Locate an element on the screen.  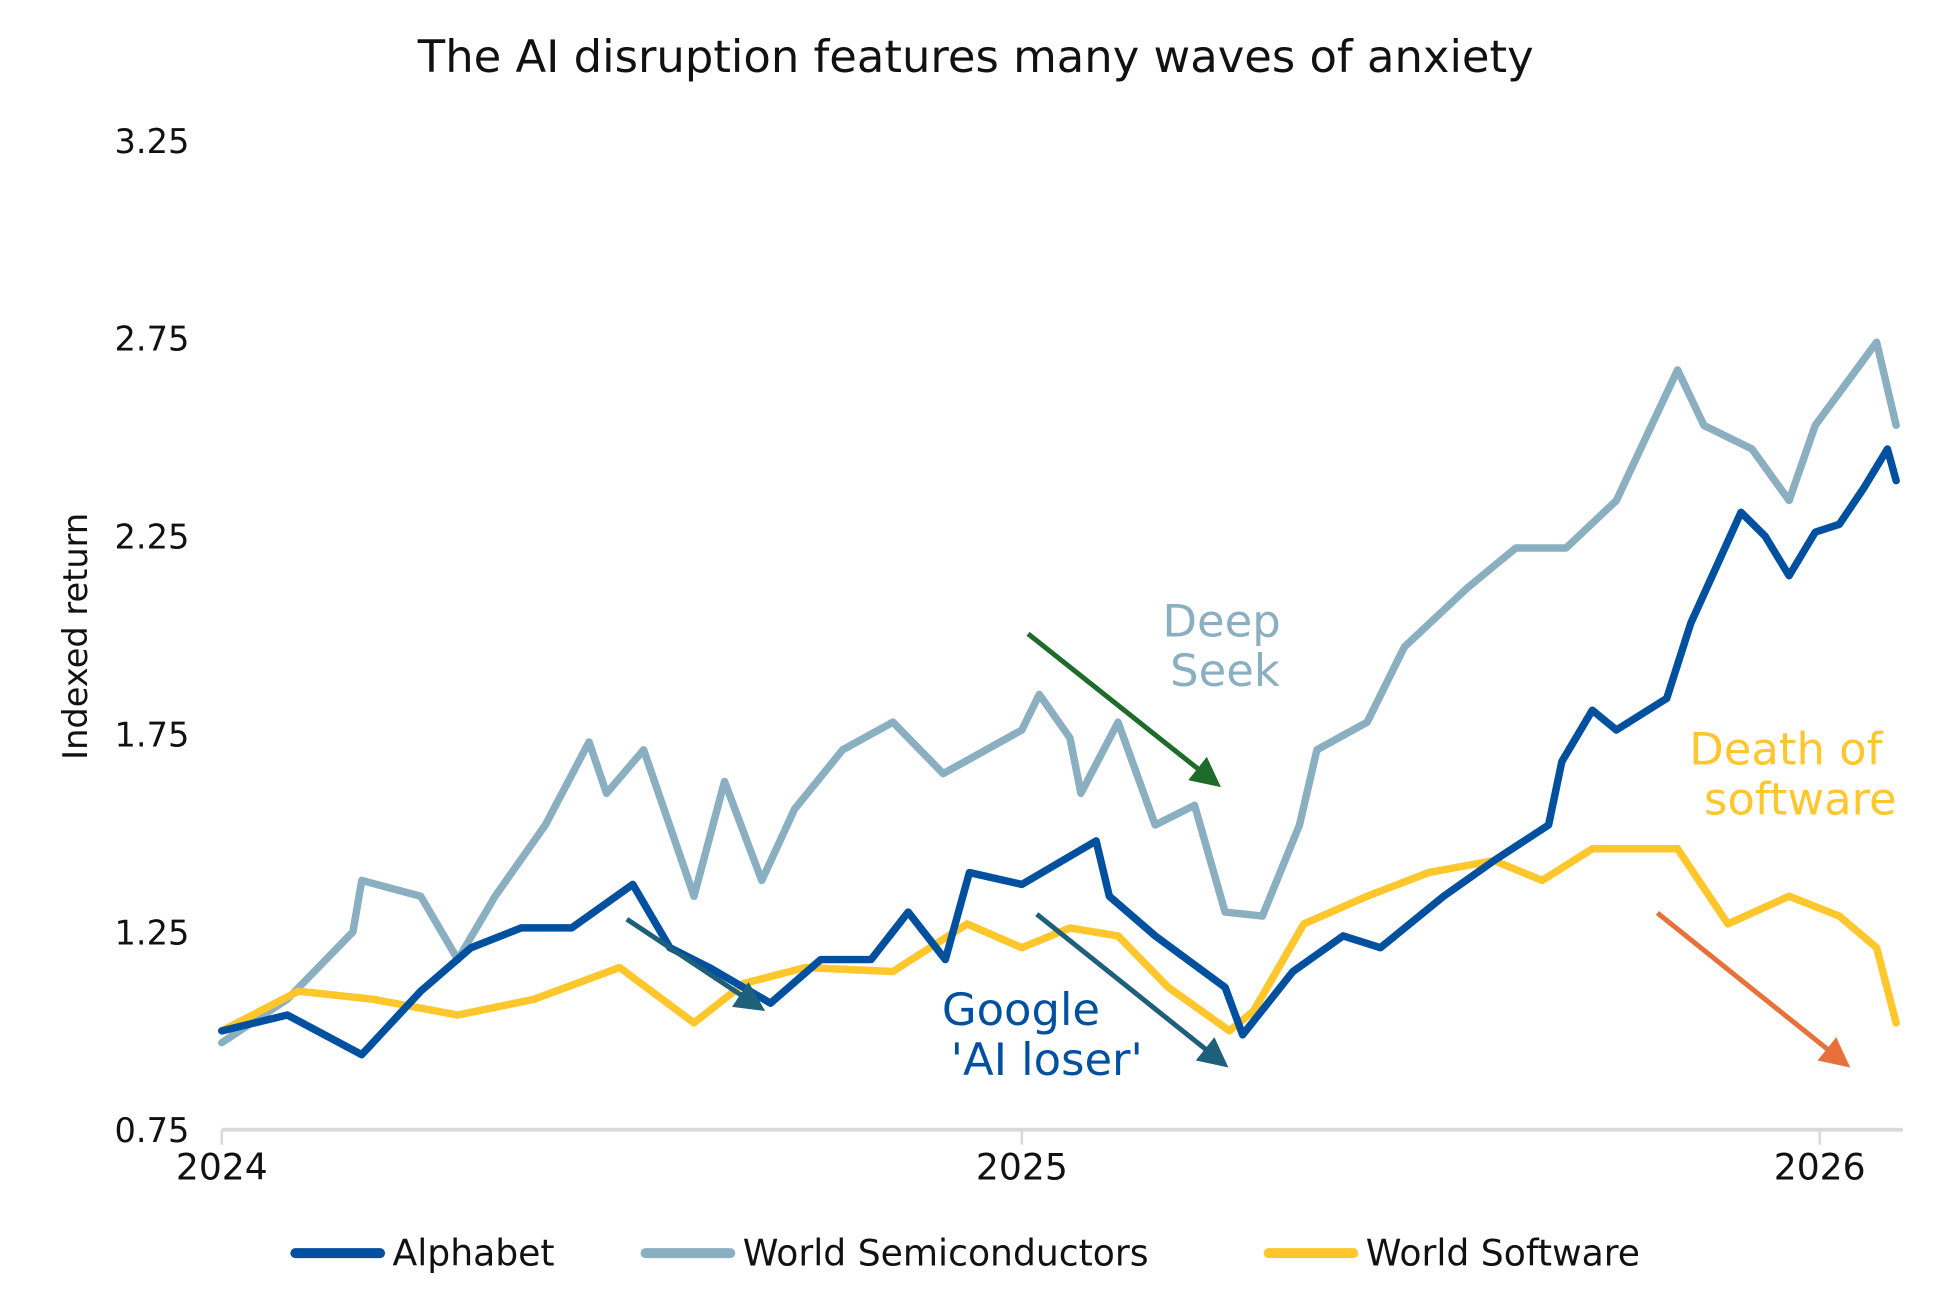
google-ai-loser-arrow is located at coordinates (1132, 990).